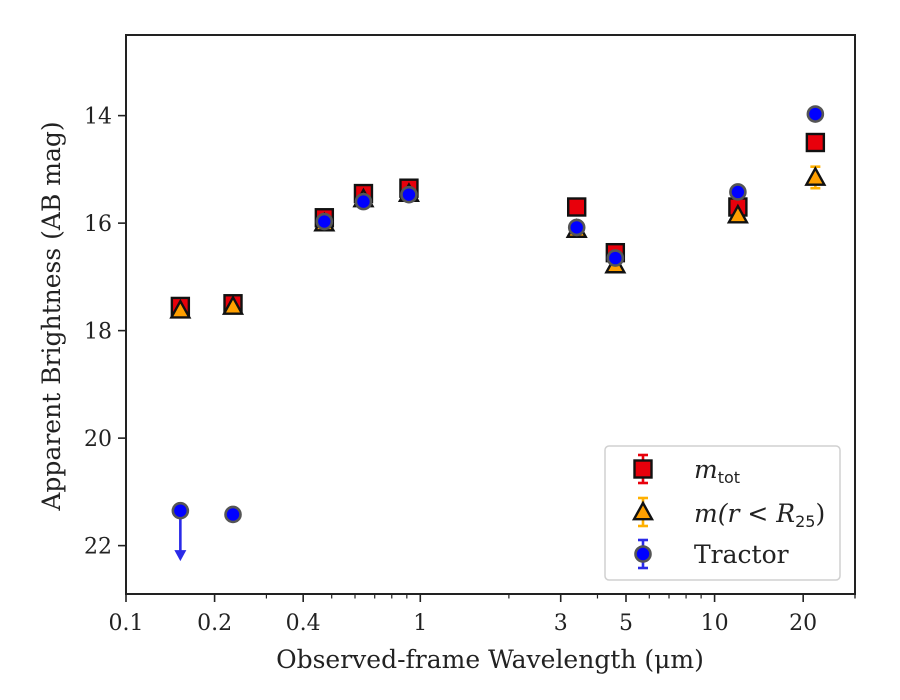 The height and width of the screenshot is (700, 900). I want to click on legend-markers, so click(643, 511).